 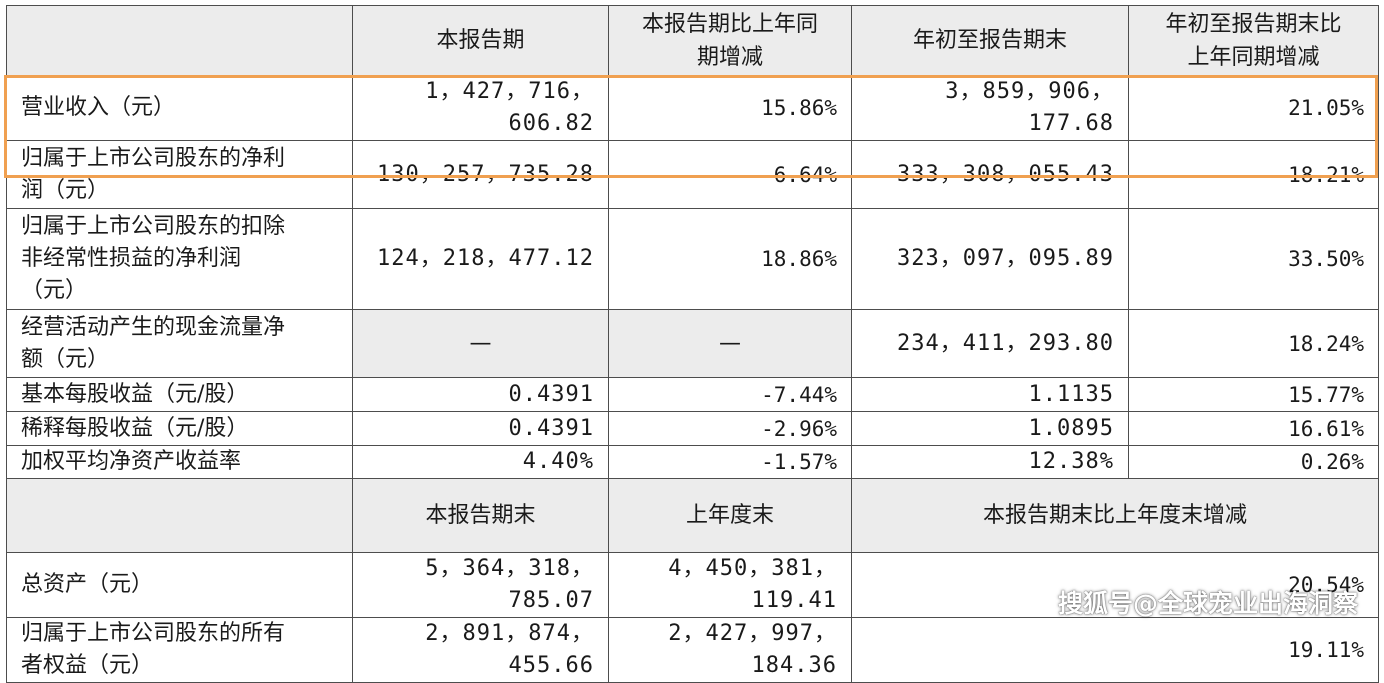 What do you see at coordinates (480, 259) in the screenshot?
I see `cell-value: 124，218，477.12` at bounding box center [480, 259].